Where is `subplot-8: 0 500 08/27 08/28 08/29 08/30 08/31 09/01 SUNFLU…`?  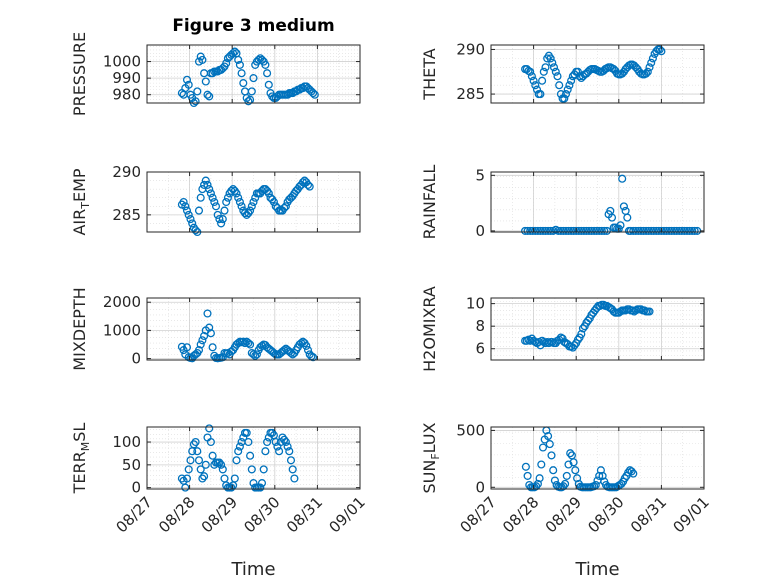 subplot-8: 0 500 08/27 08/28 08/29 08/30 08/31 09/01 SUNFLU… is located at coordinates (566, 500).